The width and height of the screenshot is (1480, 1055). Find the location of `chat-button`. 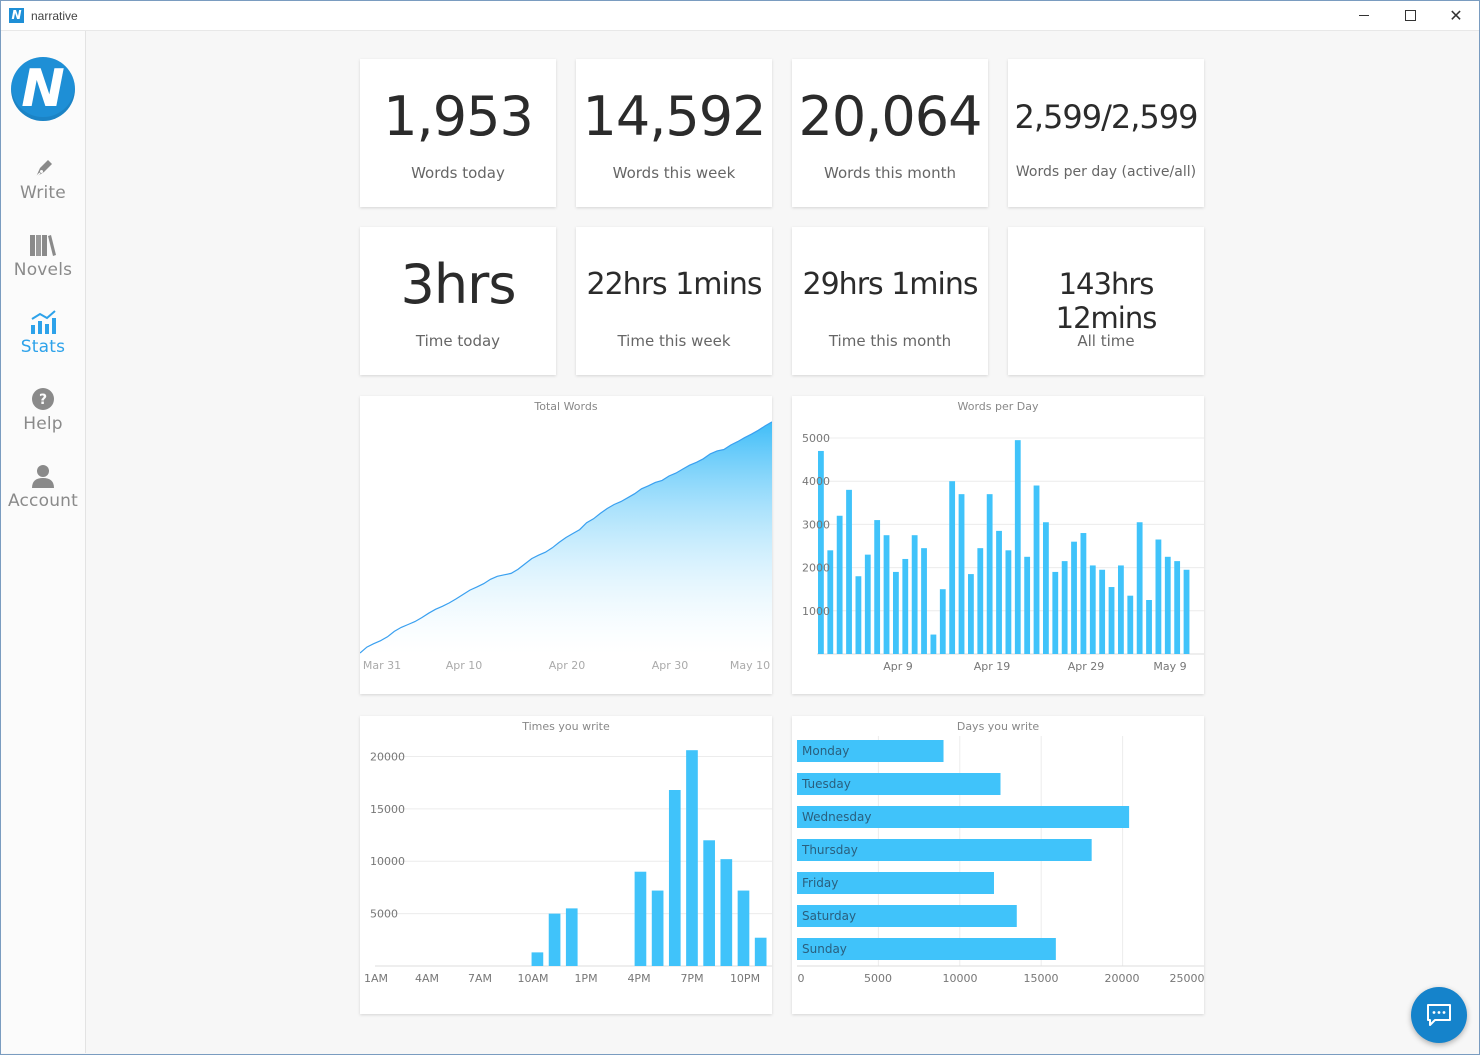

chat-button is located at coordinates (1439, 1015).